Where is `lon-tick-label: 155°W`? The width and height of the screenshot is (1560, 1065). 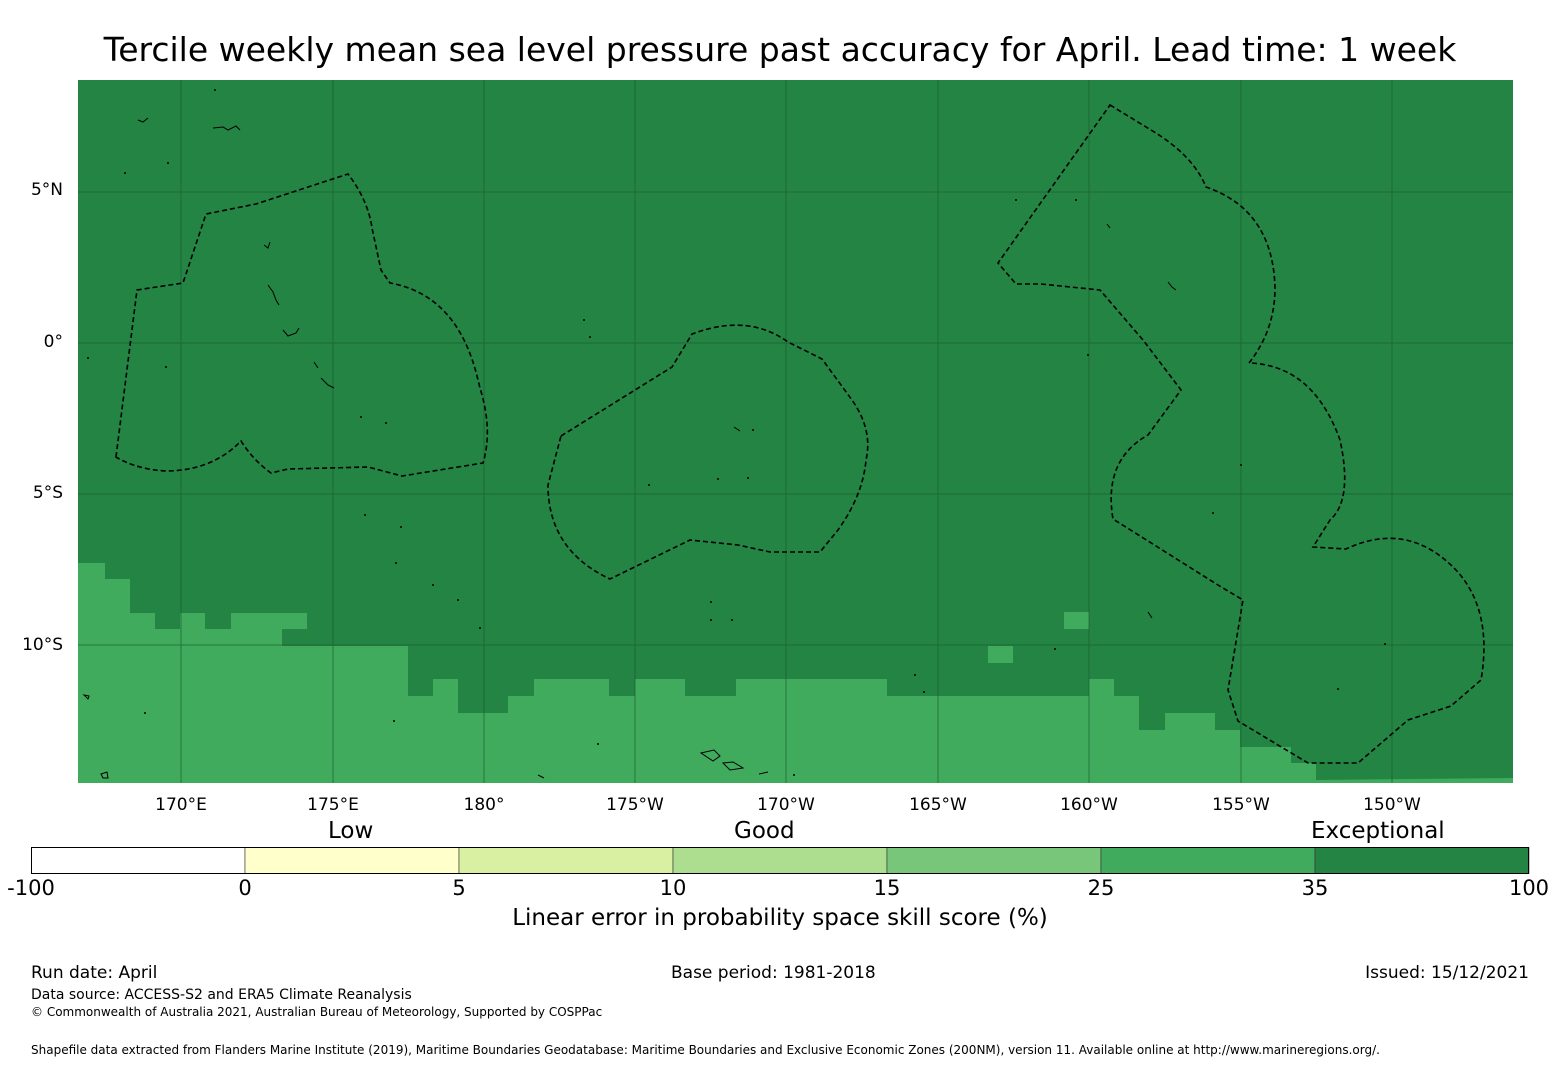 lon-tick-label: 155°W is located at coordinates (1241, 805).